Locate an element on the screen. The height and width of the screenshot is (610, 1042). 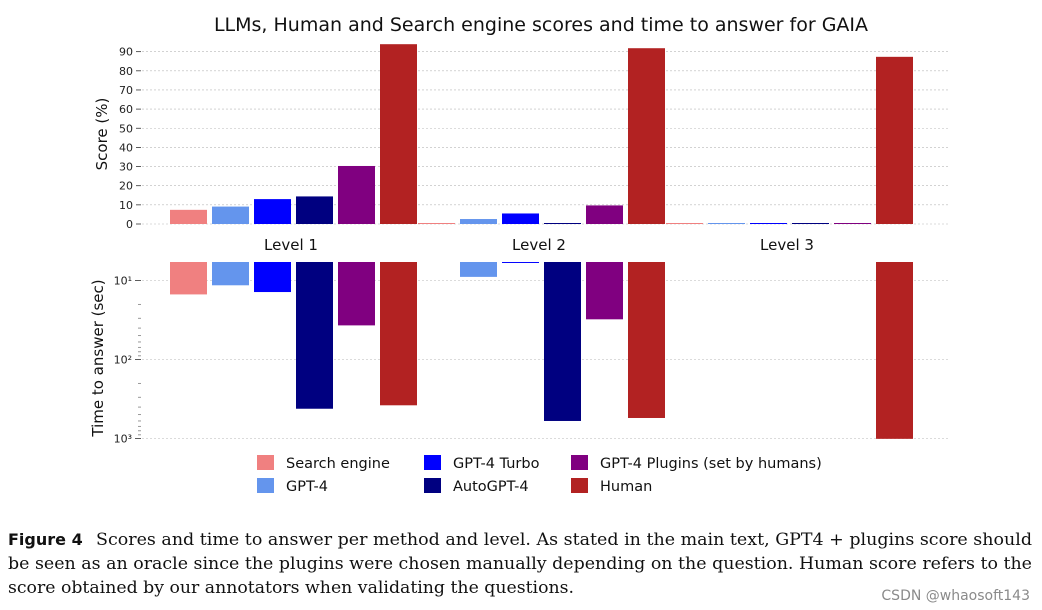
time-tick-label: 10³ is located at coordinates (123, 439).